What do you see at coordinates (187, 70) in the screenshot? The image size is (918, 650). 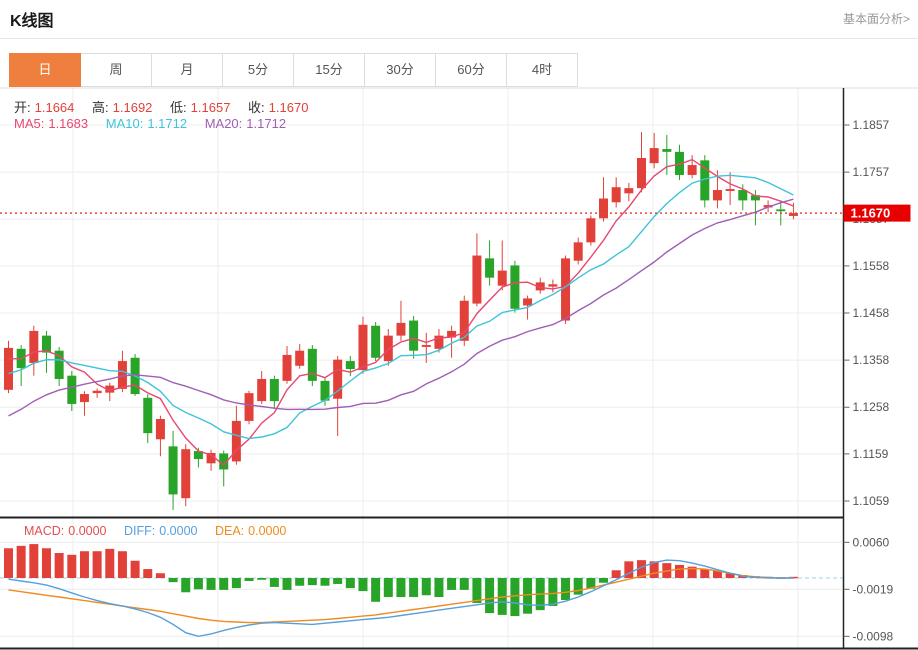 I see `tab-月: 月` at bounding box center [187, 70].